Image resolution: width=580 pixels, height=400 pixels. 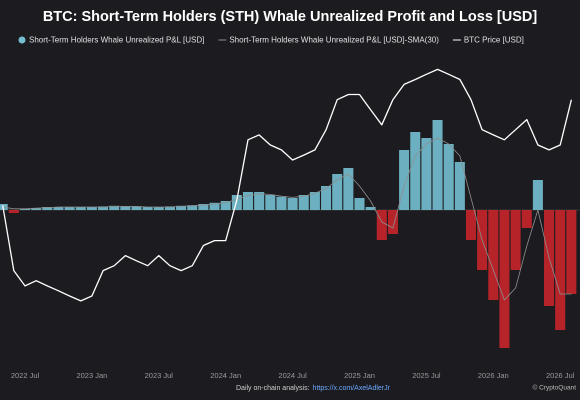 I want to click on x-tick-label: 2024 Jan, so click(x=225, y=375).